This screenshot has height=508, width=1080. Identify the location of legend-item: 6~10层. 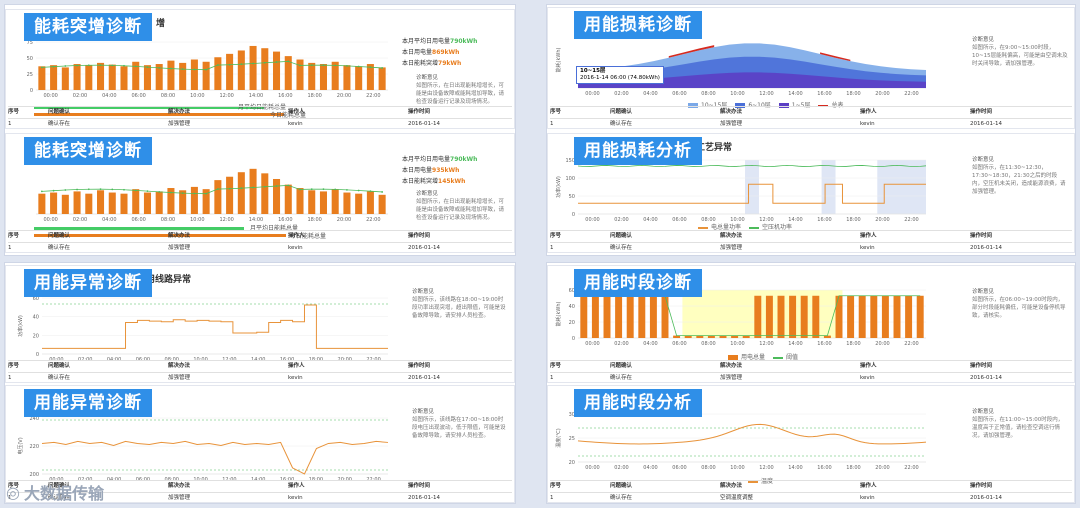
(753, 104).